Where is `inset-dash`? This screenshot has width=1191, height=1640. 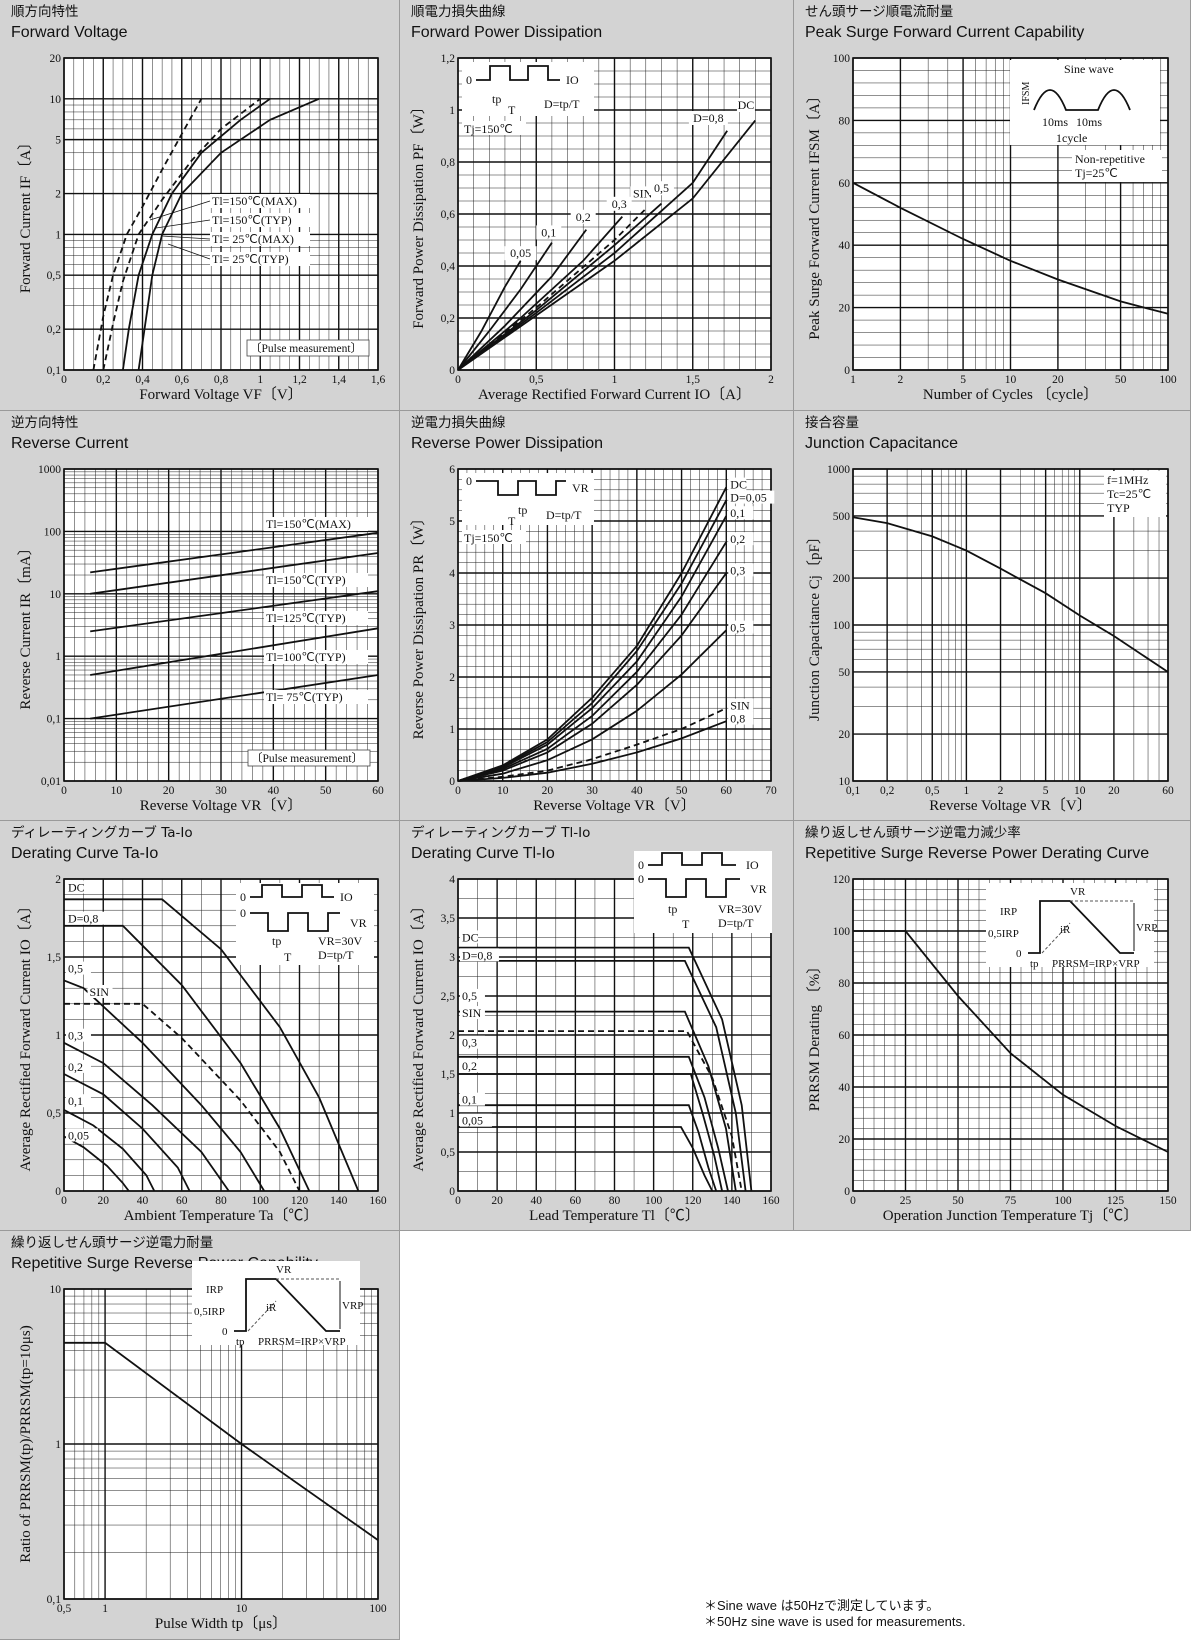 inset-dash is located at coordinates (1056, 938).